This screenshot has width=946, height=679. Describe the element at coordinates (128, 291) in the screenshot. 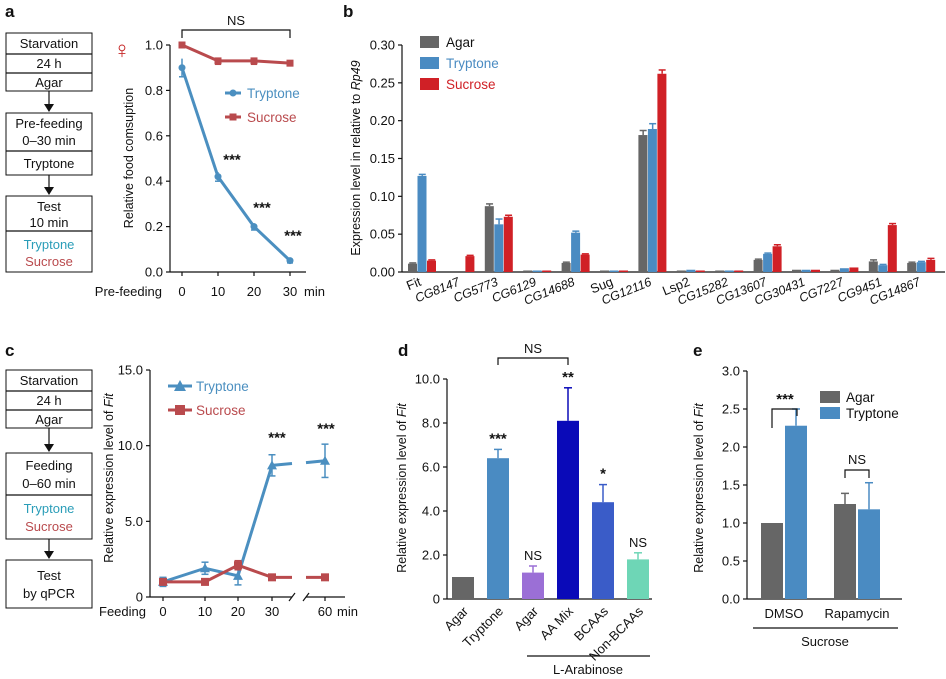

I see `a-x-label: Pre-feeding` at that location.